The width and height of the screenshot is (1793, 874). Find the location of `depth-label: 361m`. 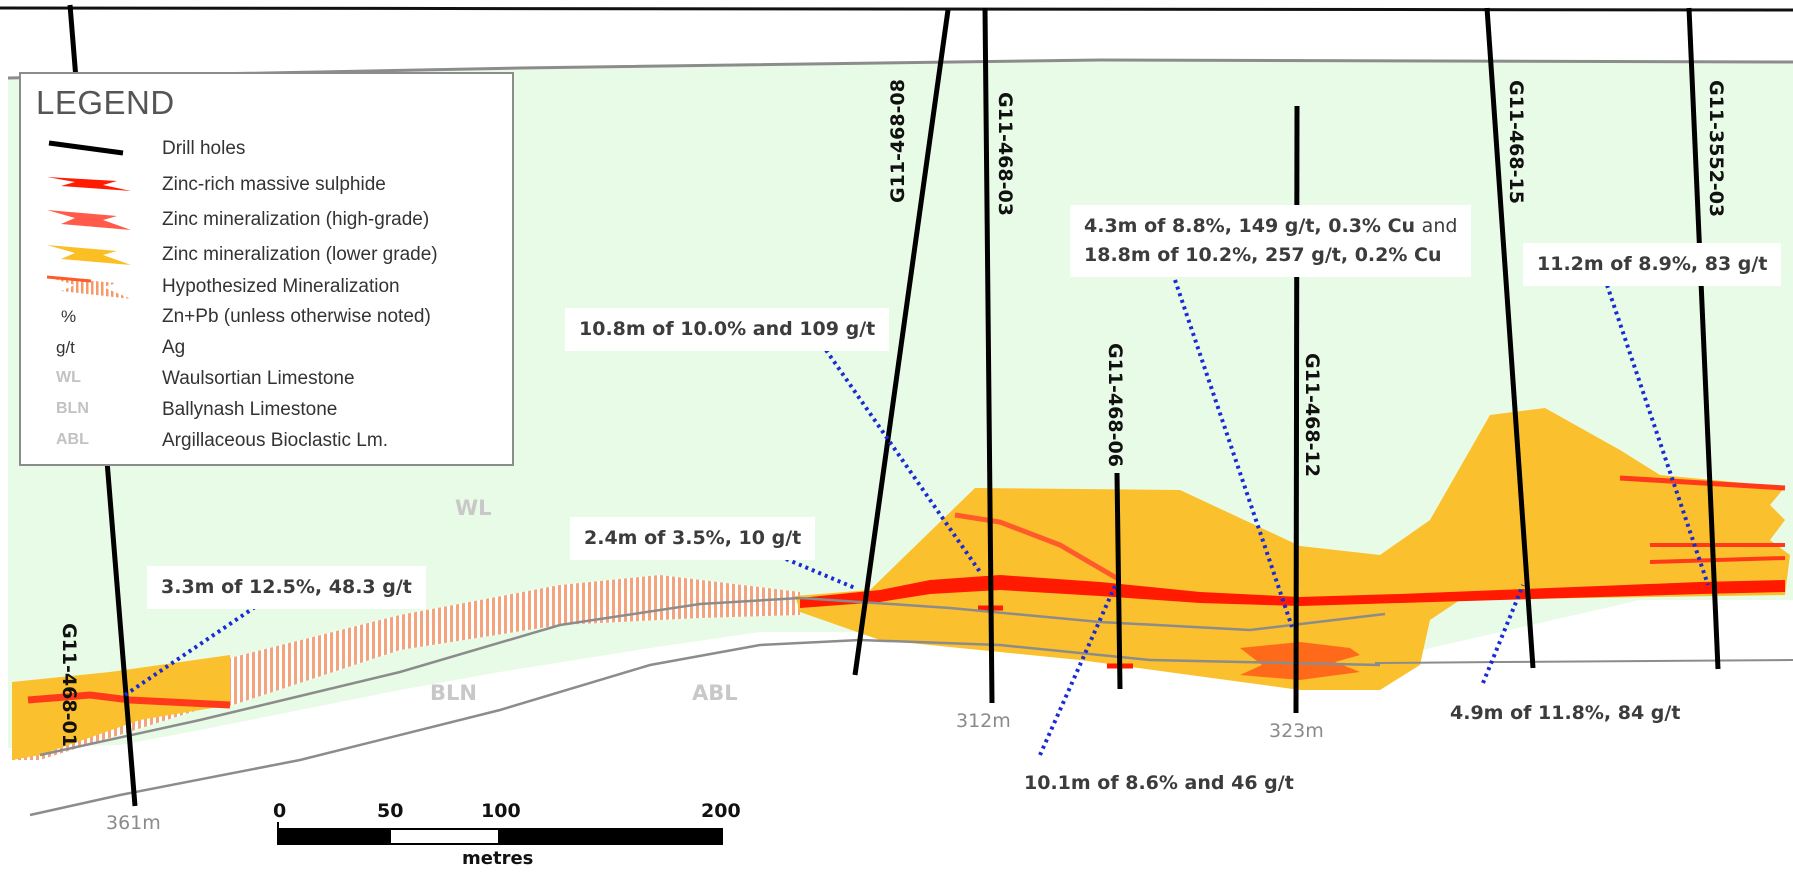

depth-label: 361m is located at coordinates (133, 823).